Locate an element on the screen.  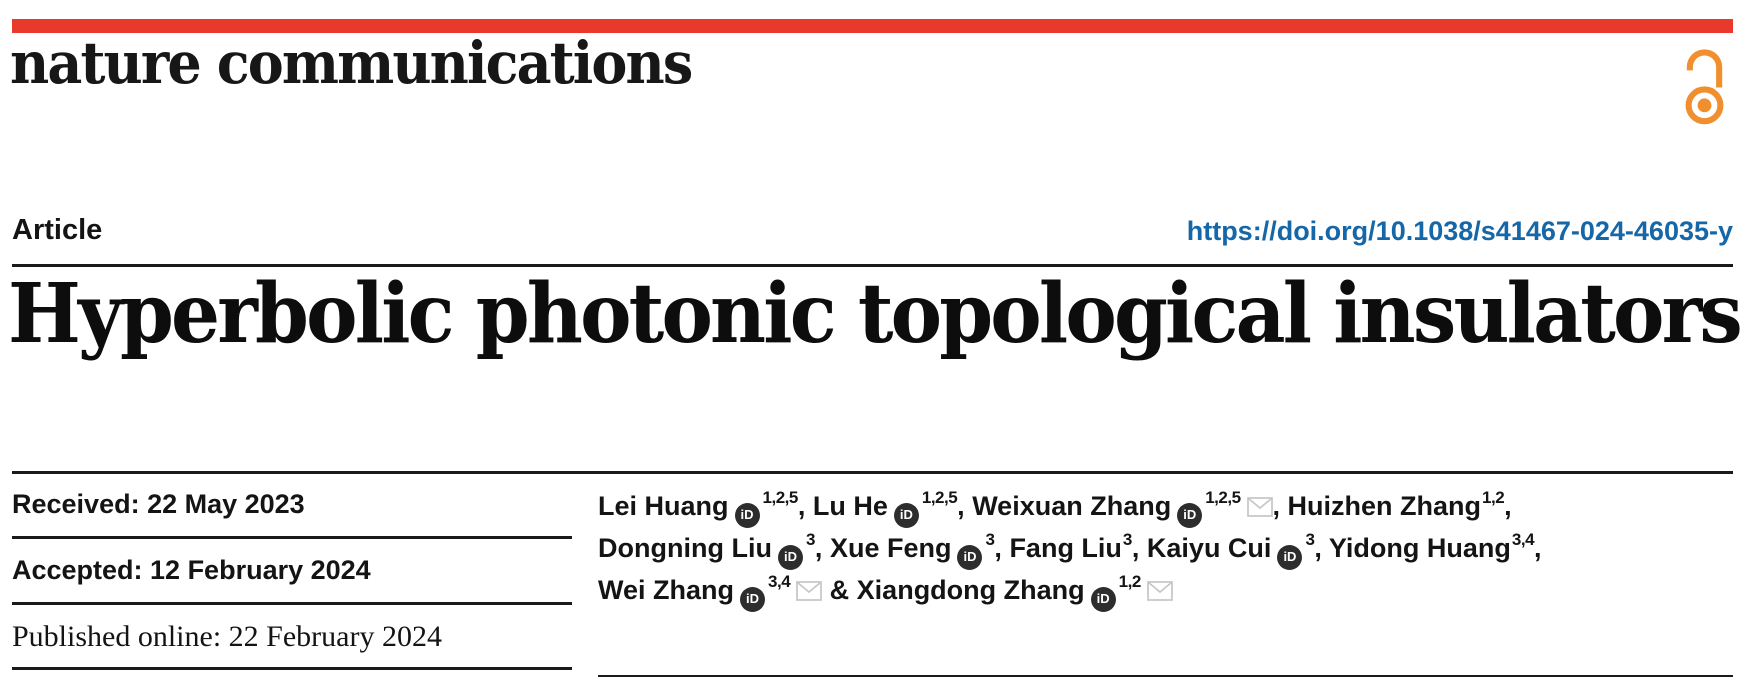
author-name: Dongning Liu is located at coordinates (685, 548).